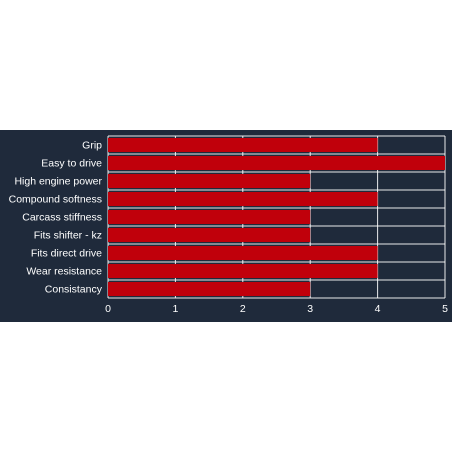  Describe the element at coordinates (175, 309) in the screenshot. I see `x-tick-label: 1` at that location.